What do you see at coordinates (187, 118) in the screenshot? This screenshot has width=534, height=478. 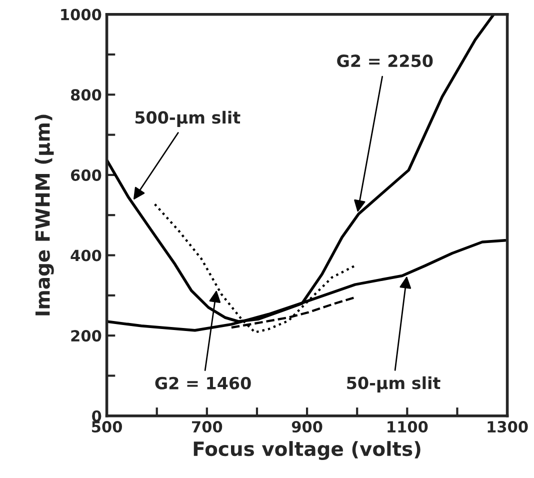 I see `annotation: 500-μm slit` at bounding box center [187, 118].